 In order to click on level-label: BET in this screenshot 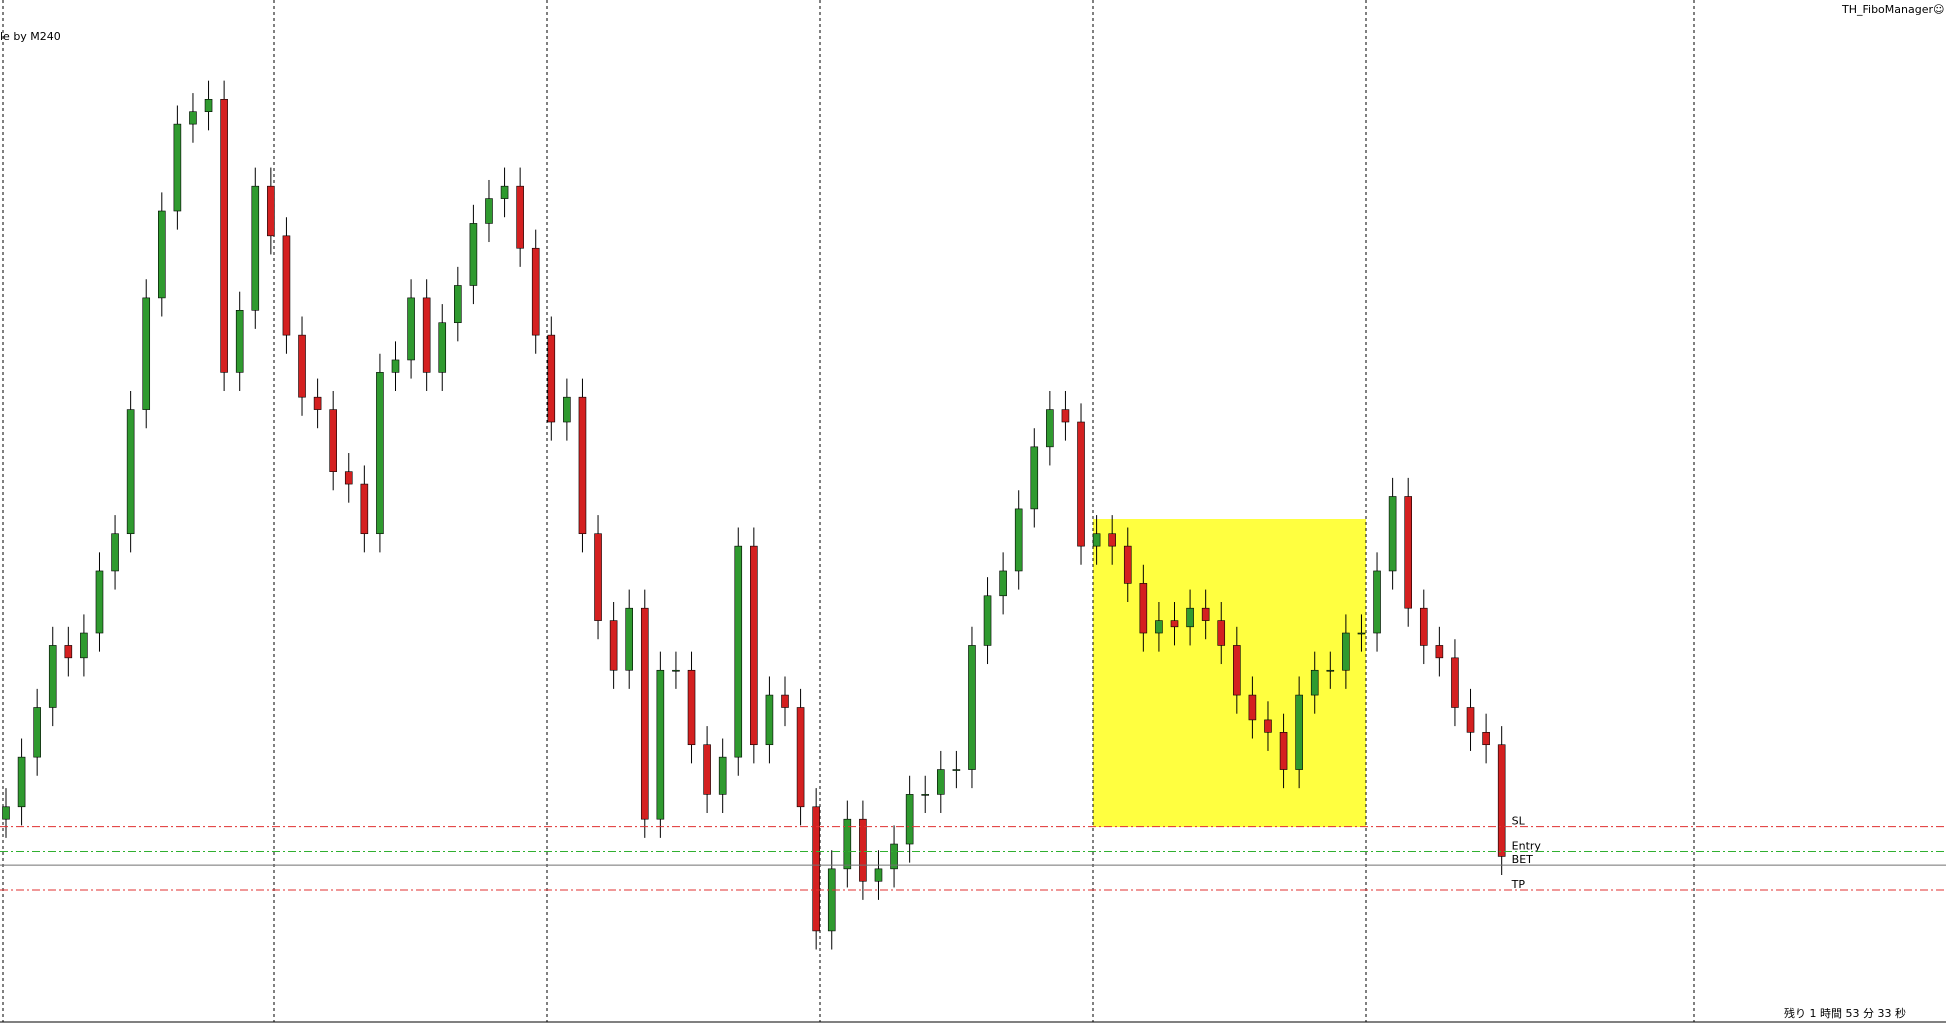, I will do `click(1522, 859)`.